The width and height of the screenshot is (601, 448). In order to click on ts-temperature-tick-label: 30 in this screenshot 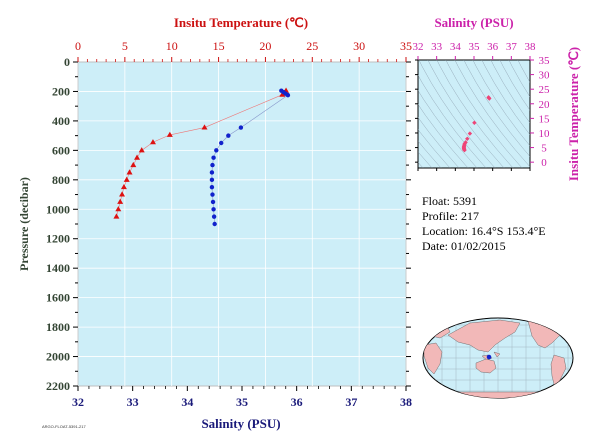, I will do `click(545, 76)`.